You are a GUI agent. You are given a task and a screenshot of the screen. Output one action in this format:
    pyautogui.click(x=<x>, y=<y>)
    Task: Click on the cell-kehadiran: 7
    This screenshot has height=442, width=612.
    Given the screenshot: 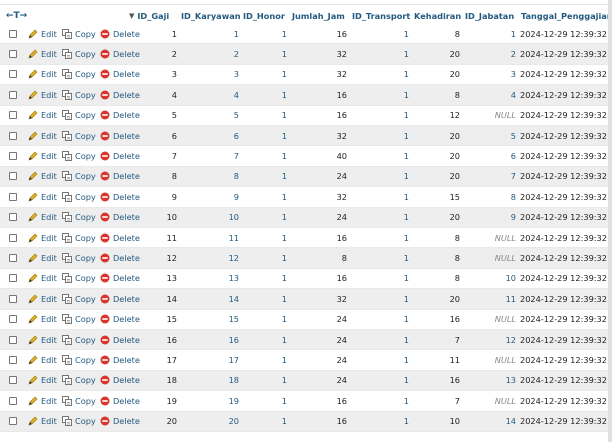 What is the action you would take?
    pyautogui.click(x=457, y=339)
    